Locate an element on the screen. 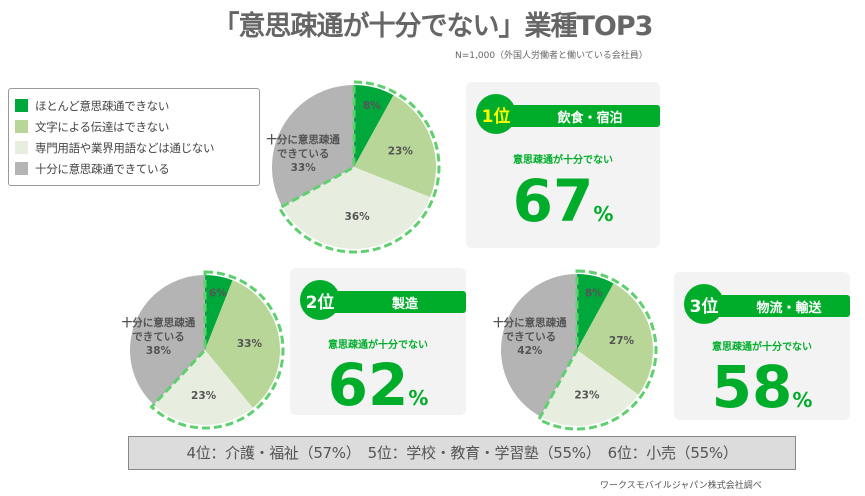 Image resolution: width=865 pixels, height=496 pixels. legend-label: 文字による伝達はできない is located at coordinates (102, 126).